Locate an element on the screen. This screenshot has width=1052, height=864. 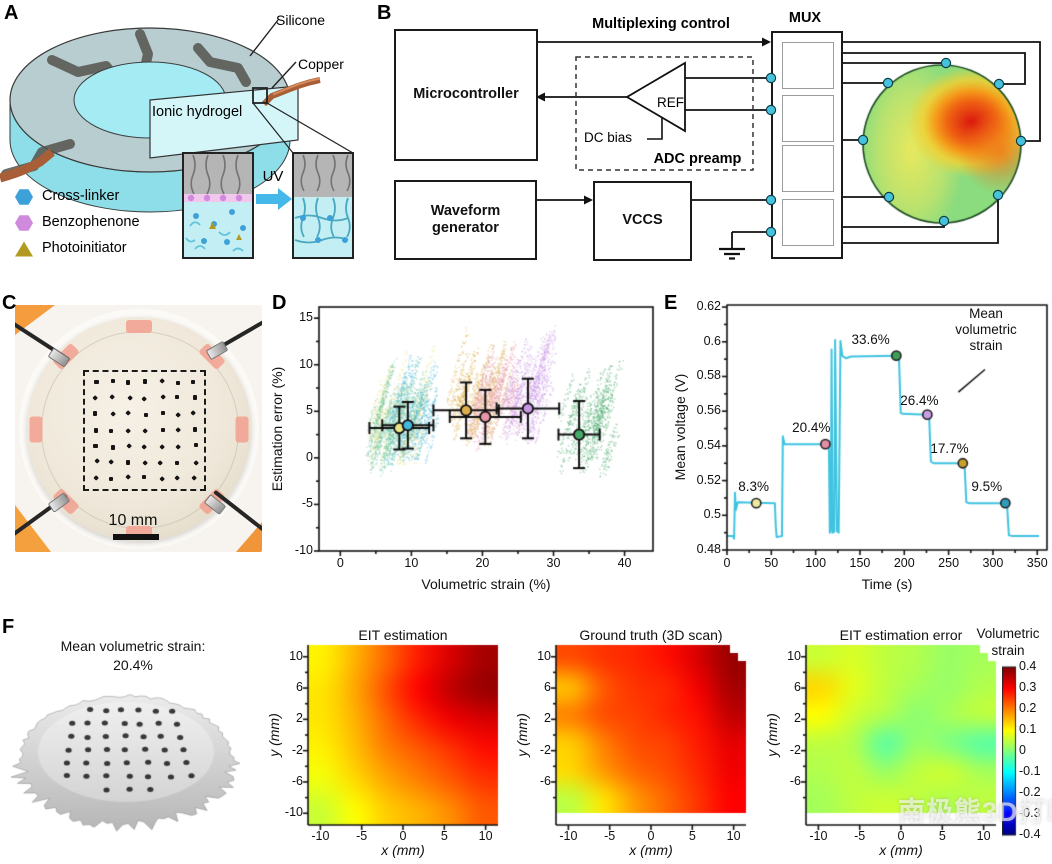
tick-label: 40 is located at coordinates (624, 563).